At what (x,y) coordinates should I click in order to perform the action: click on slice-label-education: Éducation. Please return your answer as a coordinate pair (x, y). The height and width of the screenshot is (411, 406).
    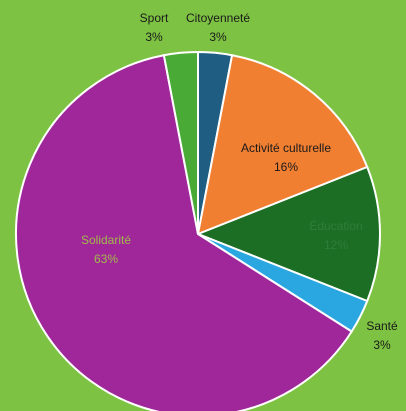
    Looking at the image, I should click on (335, 225).